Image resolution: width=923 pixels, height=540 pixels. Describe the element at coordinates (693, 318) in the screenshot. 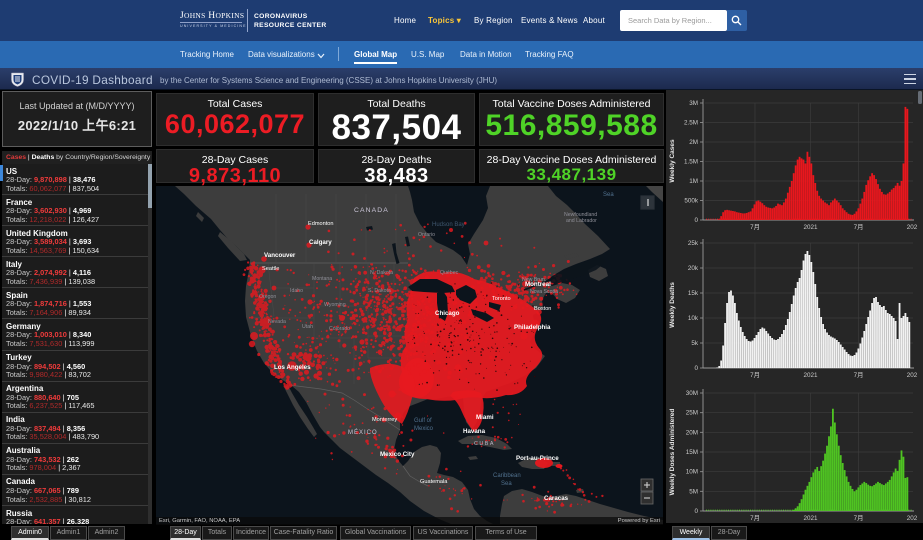

I see `svg-text: 10k` at that location.